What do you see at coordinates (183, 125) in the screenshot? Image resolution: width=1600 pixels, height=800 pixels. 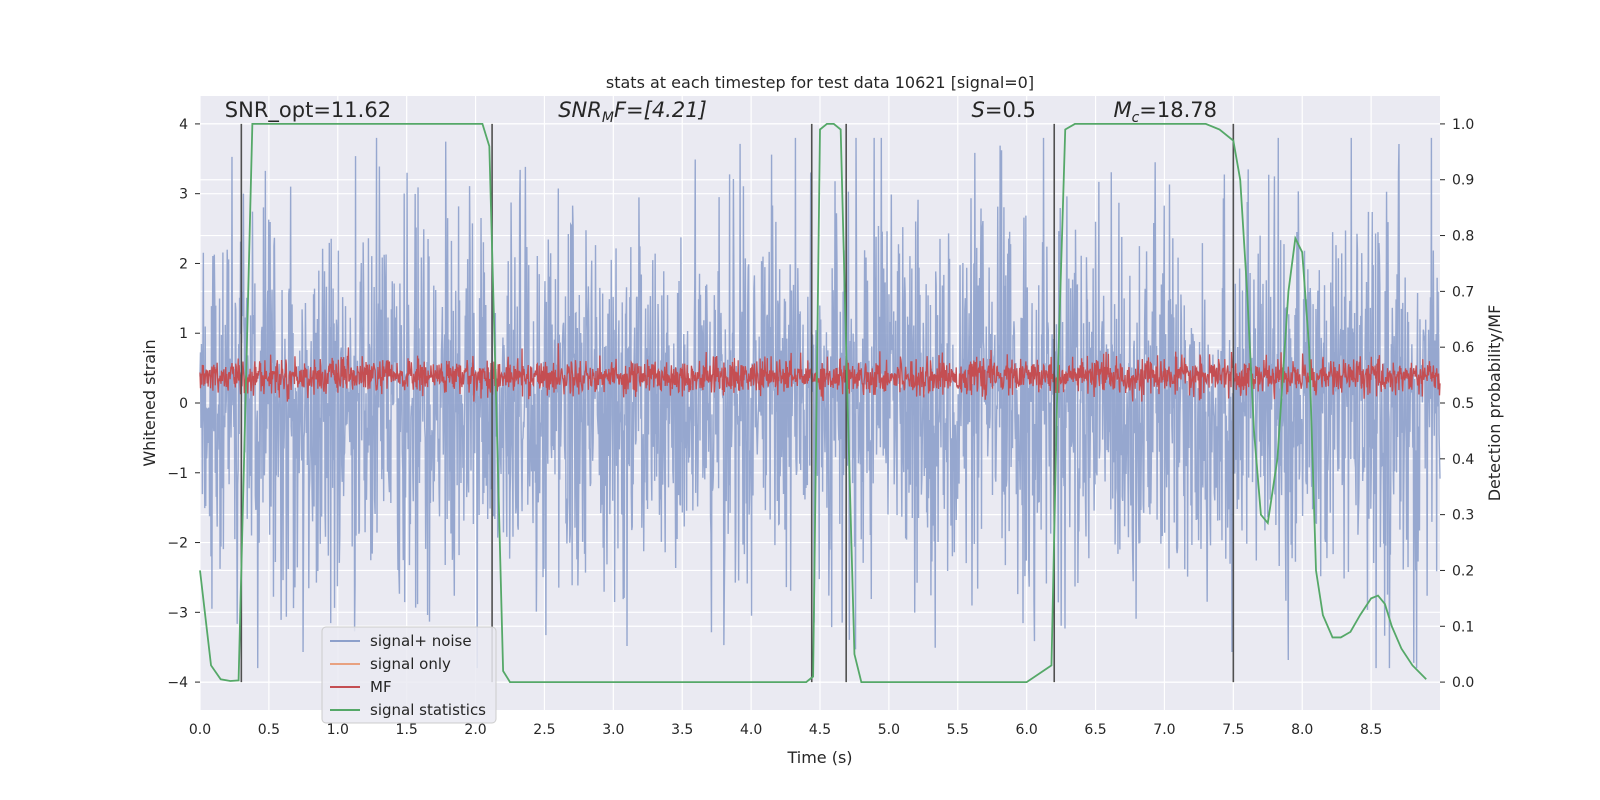 I see `y-tick-label: 4` at bounding box center [183, 125].